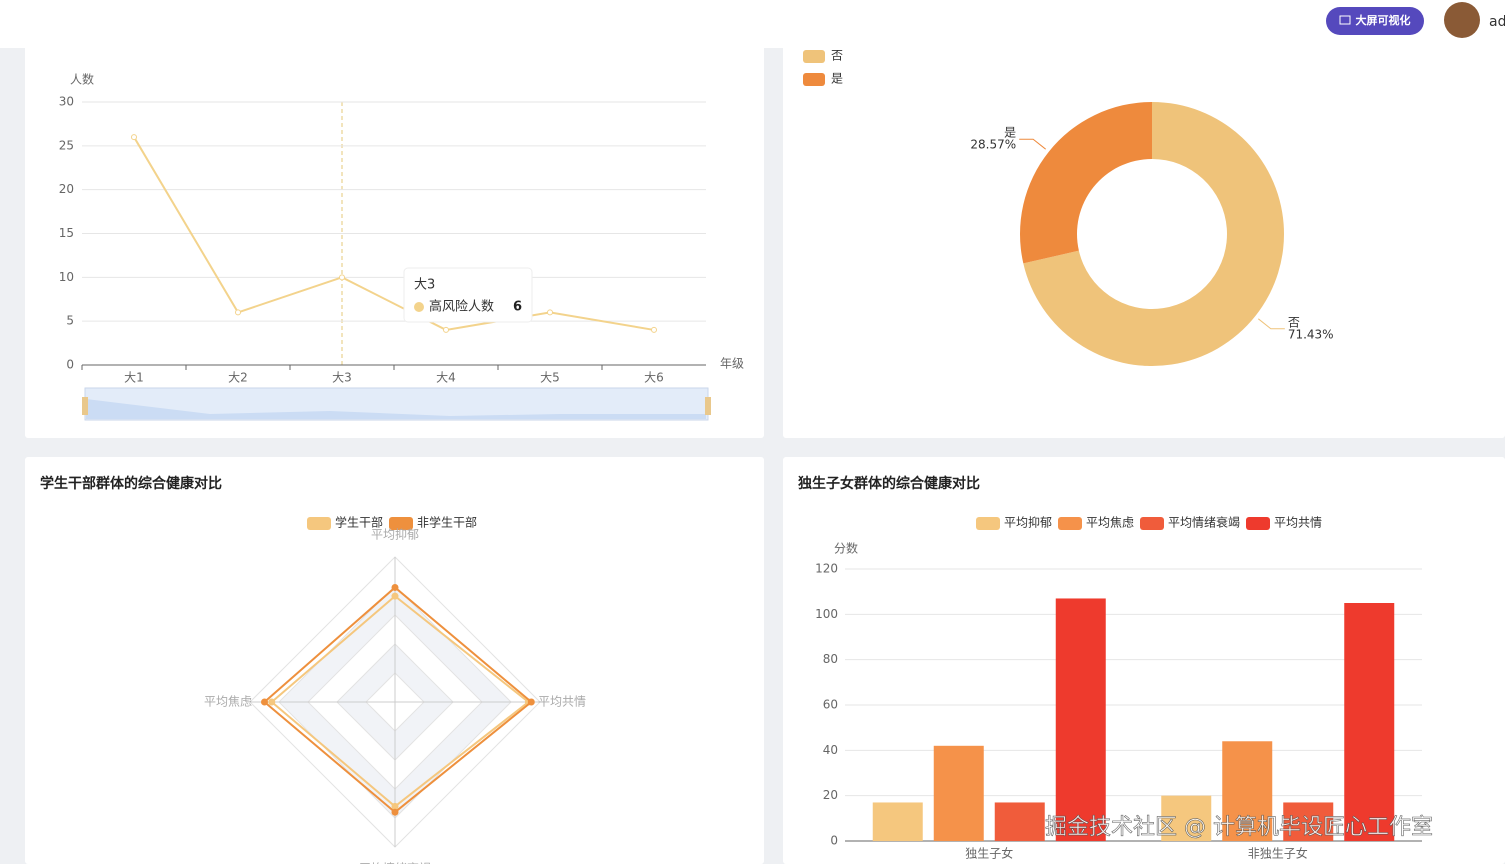 The height and width of the screenshot is (864, 1505). Describe the element at coordinates (395, 862) in the screenshot. I see `indicator-label: 平均情绪衰竭` at that location.